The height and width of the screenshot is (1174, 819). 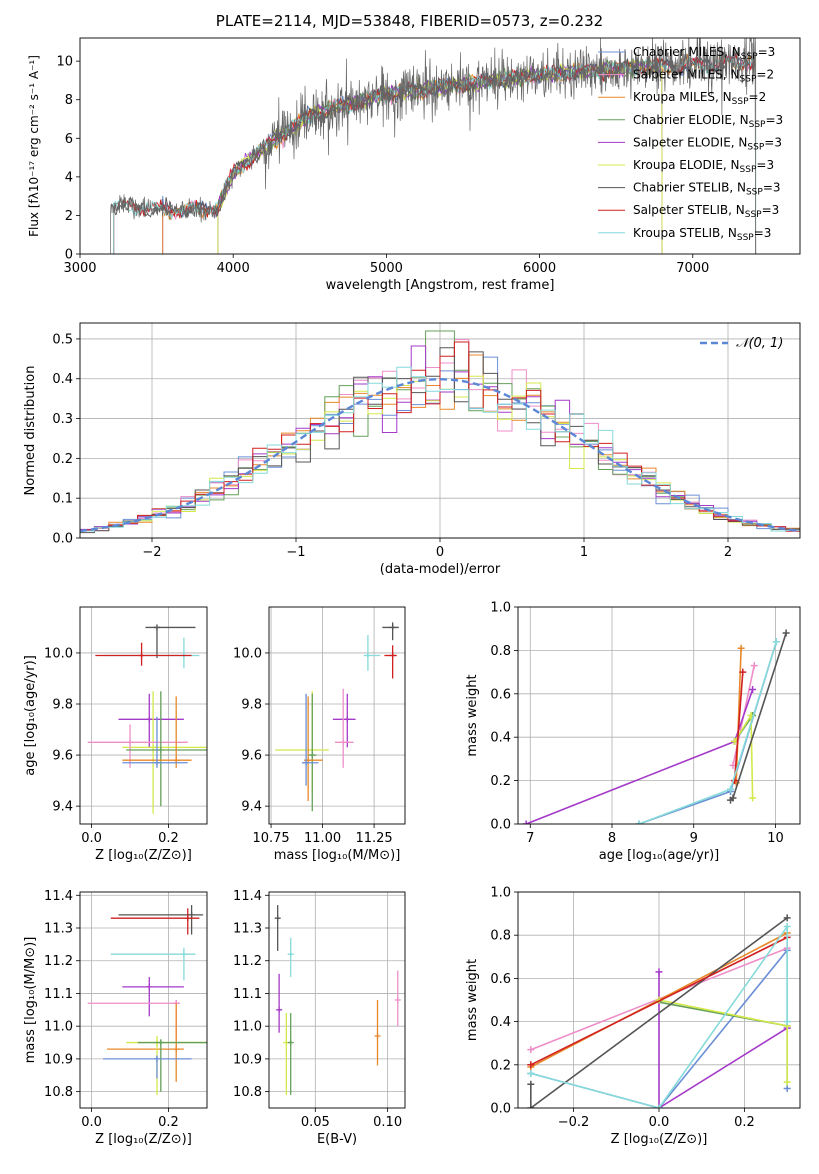 What do you see at coordinates (500, 651) in the screenshot?
I see `y-tick-label: 0.8` at bounding box center [500, 651].